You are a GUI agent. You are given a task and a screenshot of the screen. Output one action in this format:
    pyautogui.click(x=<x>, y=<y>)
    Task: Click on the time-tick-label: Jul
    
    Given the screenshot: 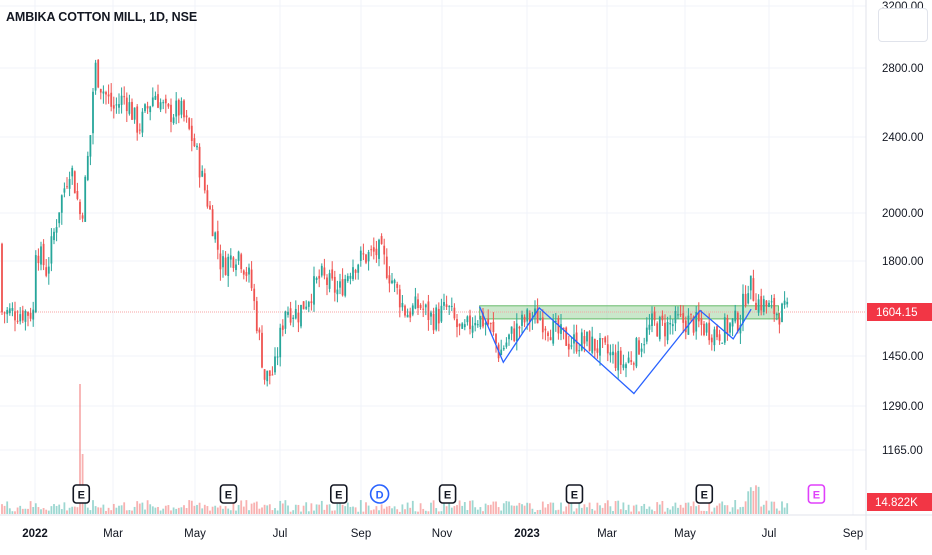 What is the action you would take?
    pyautogui.click(x=280, y=534)
    